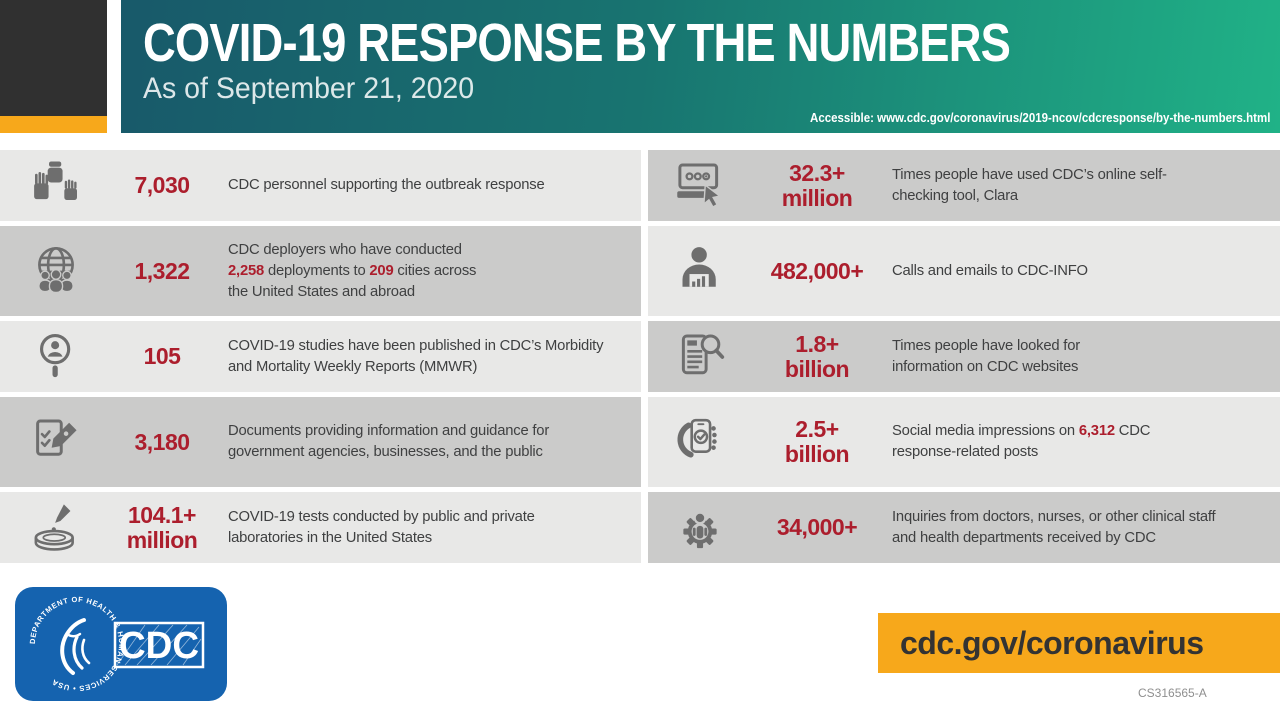 This screenshot has height=720, width=1280. Describe the element at coordinates (817, 270) in the screenshot. I see `stat-value: 482,000+` at that location.